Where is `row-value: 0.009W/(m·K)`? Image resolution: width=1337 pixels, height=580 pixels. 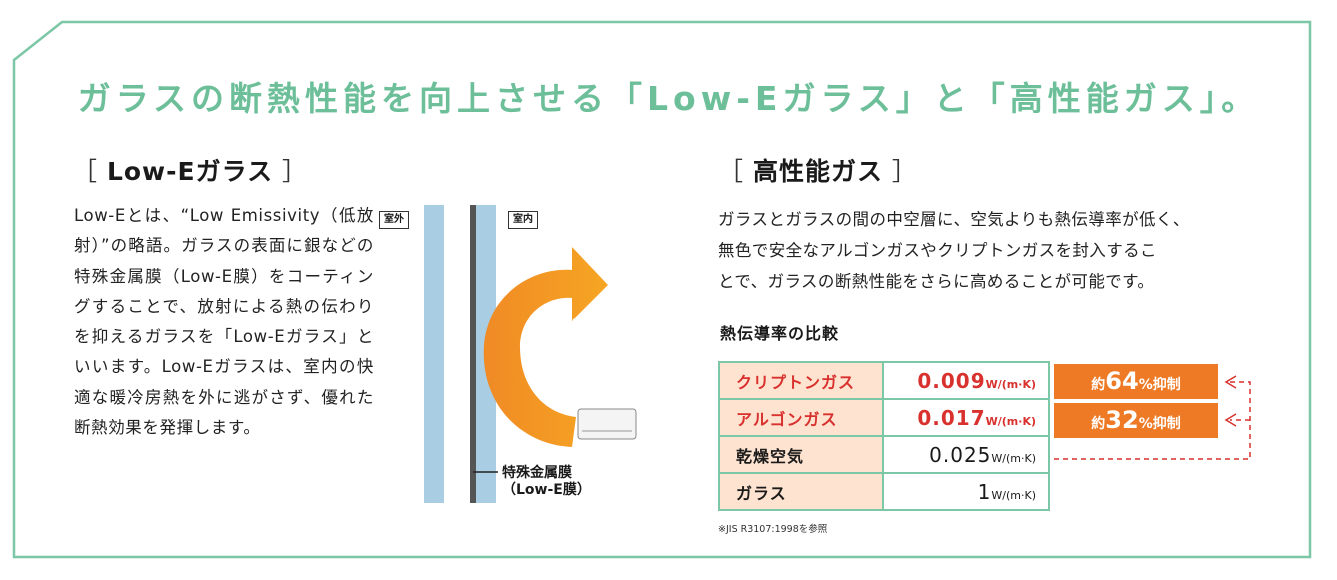 row-value: 0.009W/(m·K) is located at coordinates (966, 380).